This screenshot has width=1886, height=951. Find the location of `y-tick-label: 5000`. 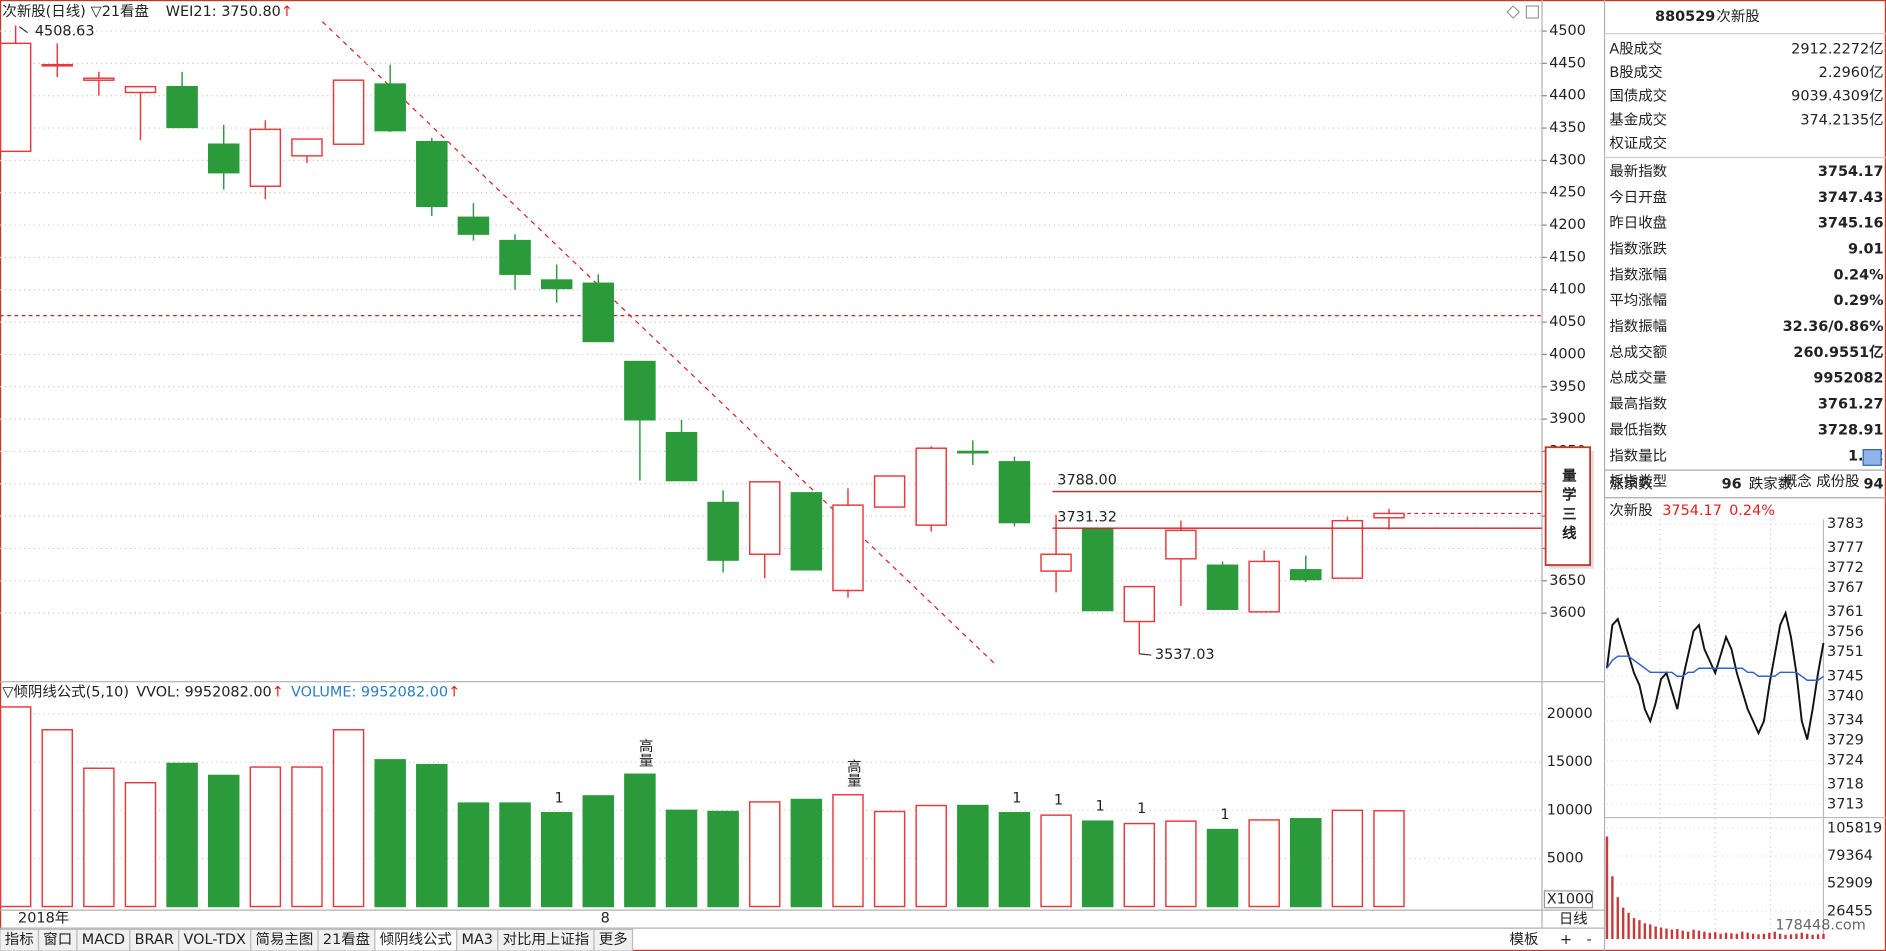

y-tick-label: 5000 is located at coordinates (1565, 858).